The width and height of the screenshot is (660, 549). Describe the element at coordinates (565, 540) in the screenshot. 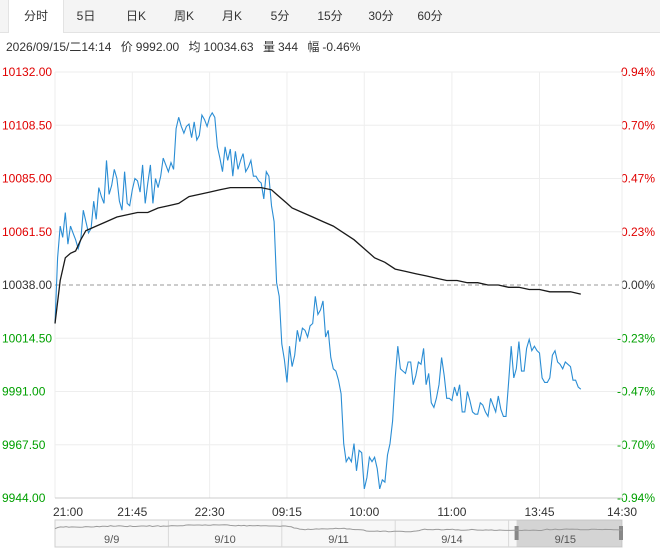

I see `navigator-date-label: 9/15` at that location.